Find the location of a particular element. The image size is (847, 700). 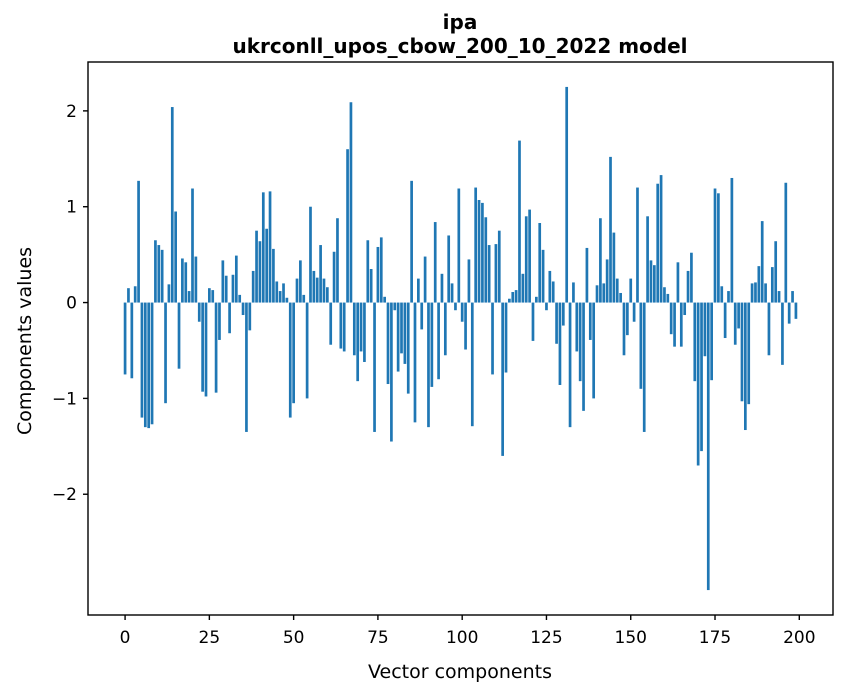

x-tick-label-25: 25 is located at coordinates (210, 638).